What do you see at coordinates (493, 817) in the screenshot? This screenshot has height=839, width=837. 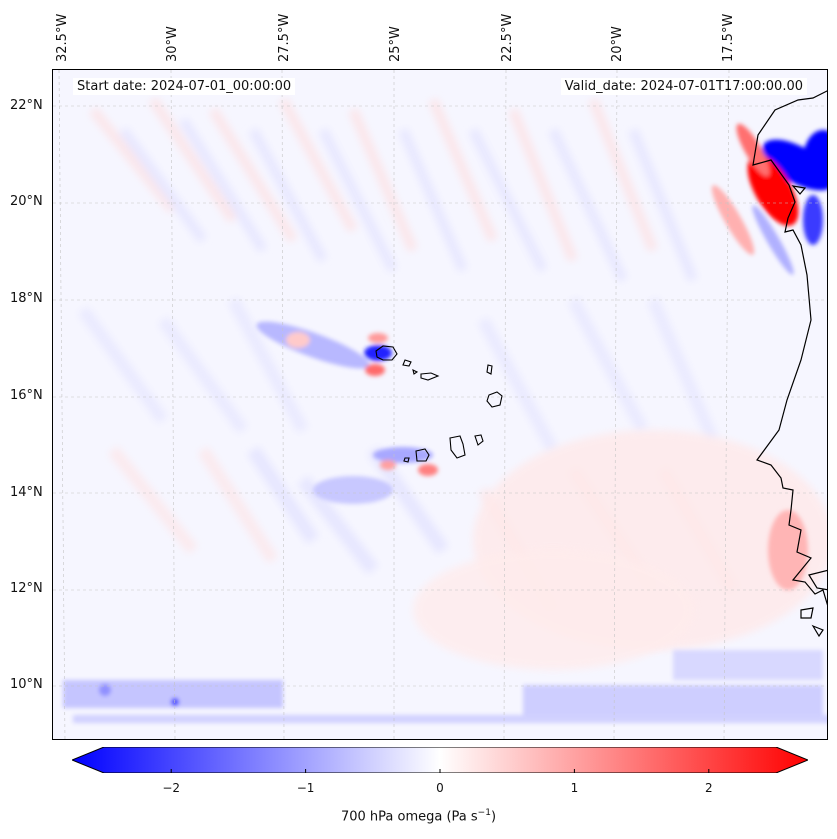 I see `colorbar-label-close: )` at bounding box center [493, 817].